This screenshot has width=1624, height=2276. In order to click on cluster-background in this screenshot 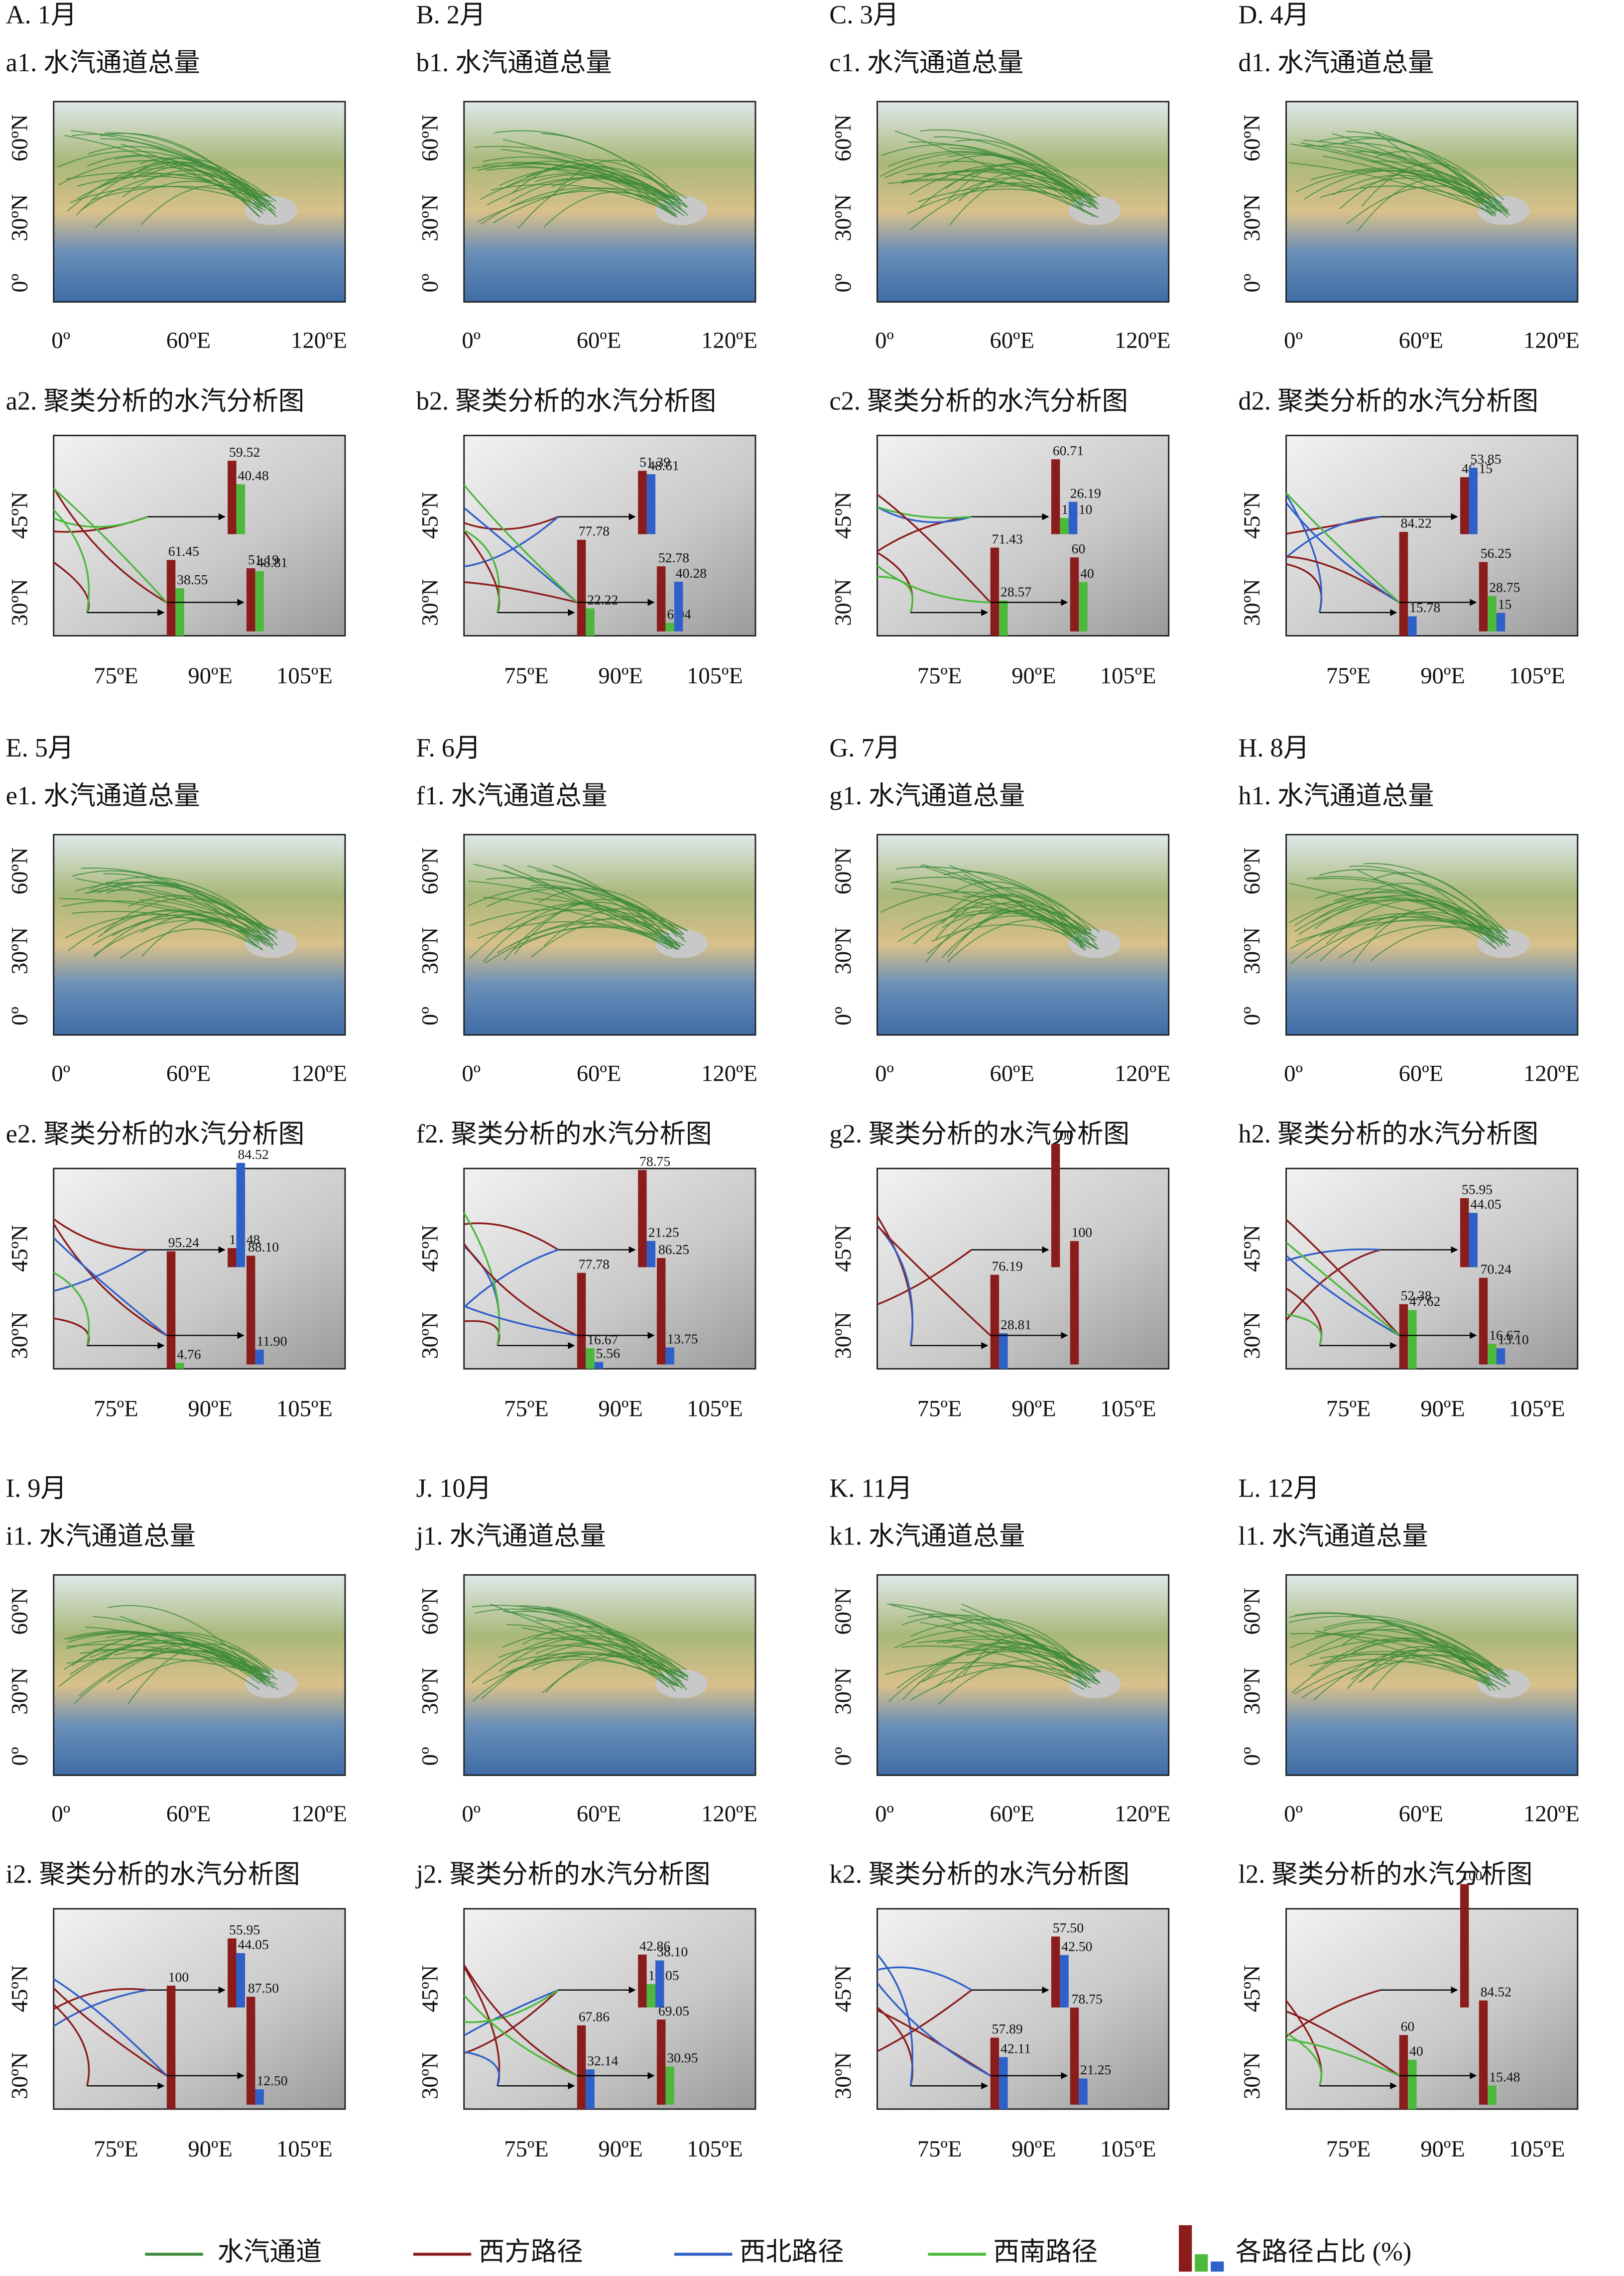, I will do `click(199, 535)`.